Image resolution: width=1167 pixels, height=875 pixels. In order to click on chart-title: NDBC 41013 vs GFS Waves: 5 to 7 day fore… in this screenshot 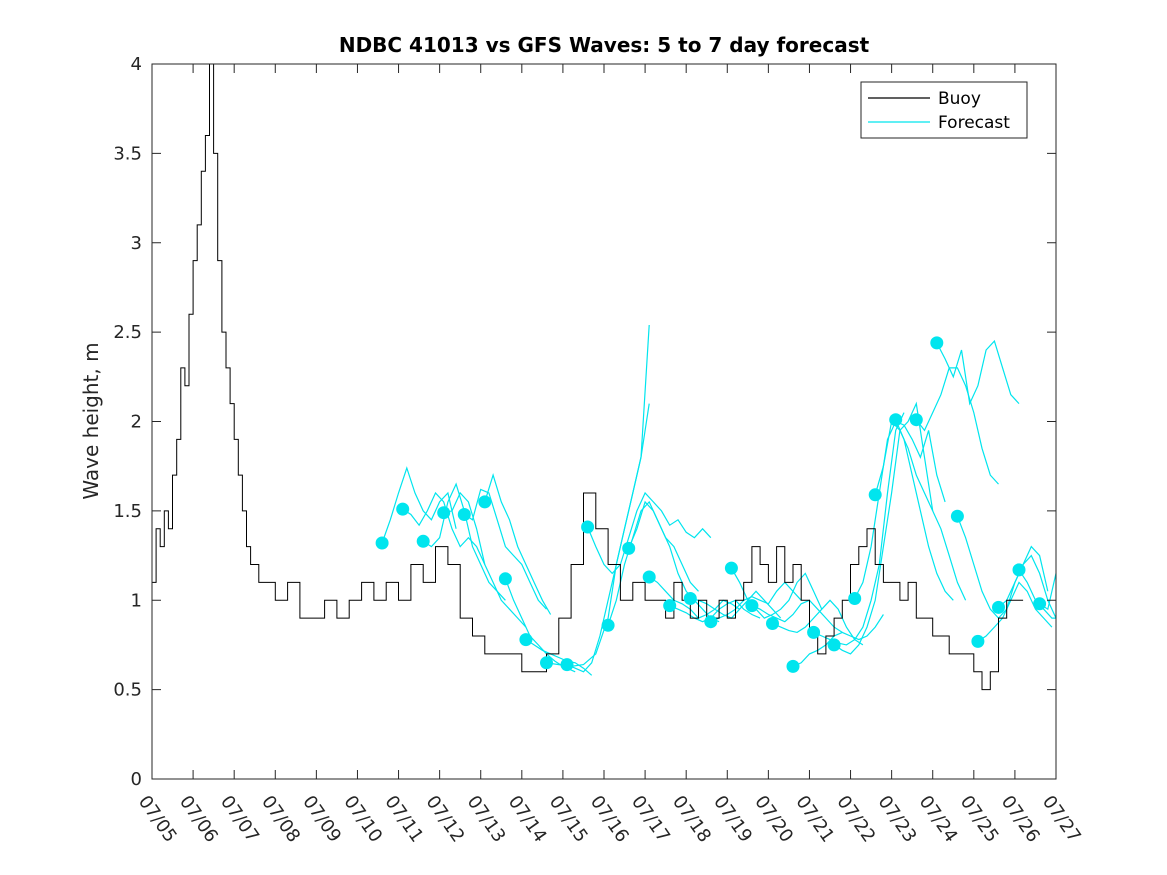, I will do `click(604, 45)`.